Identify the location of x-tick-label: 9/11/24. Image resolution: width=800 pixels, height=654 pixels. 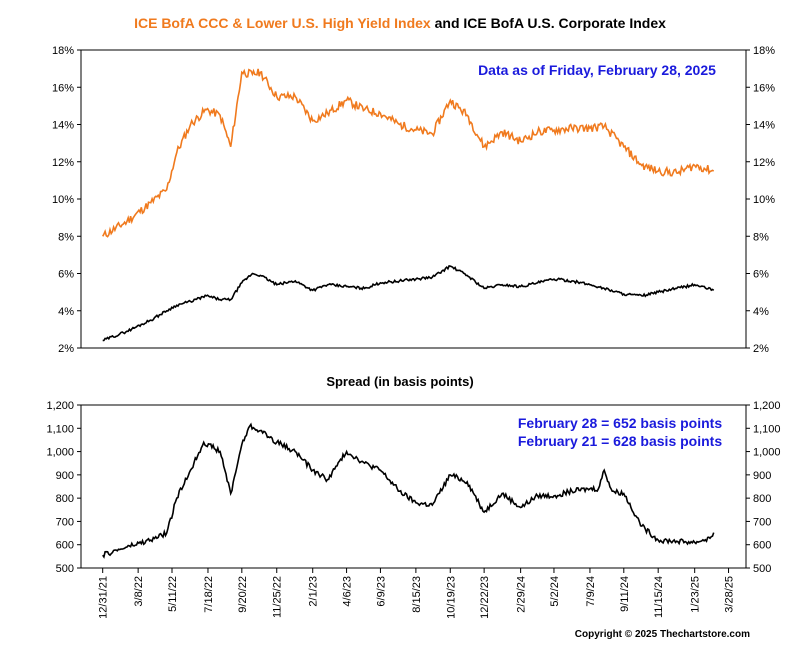
(625, 594).